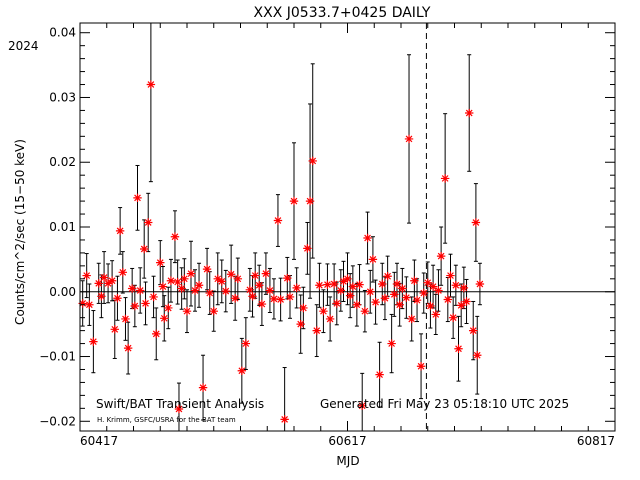 The height and width of the screenshot is (480, 640). I want to click on x-tick-label: 60417, so click(99, 441).